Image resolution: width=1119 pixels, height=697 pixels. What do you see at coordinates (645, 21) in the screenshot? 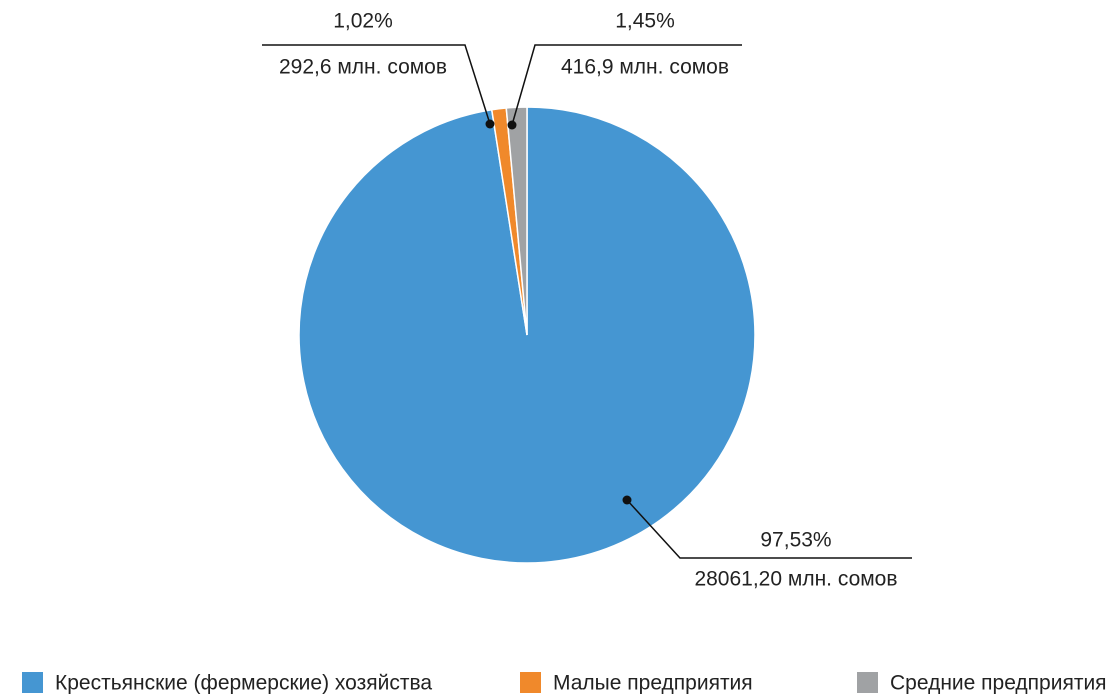
I see `percent-label: 1,45%` at bounding box center [645, 21].